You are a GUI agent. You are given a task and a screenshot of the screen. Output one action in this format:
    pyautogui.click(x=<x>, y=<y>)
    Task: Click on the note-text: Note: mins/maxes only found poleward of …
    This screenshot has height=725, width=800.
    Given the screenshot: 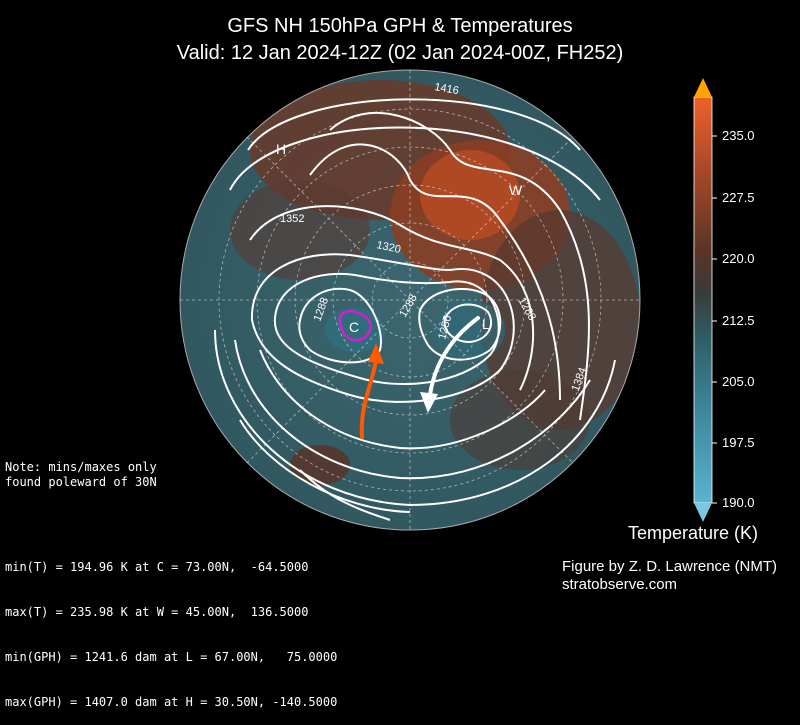 What is the action you would take?
    pyautogui.click(x=81, y=474)
    